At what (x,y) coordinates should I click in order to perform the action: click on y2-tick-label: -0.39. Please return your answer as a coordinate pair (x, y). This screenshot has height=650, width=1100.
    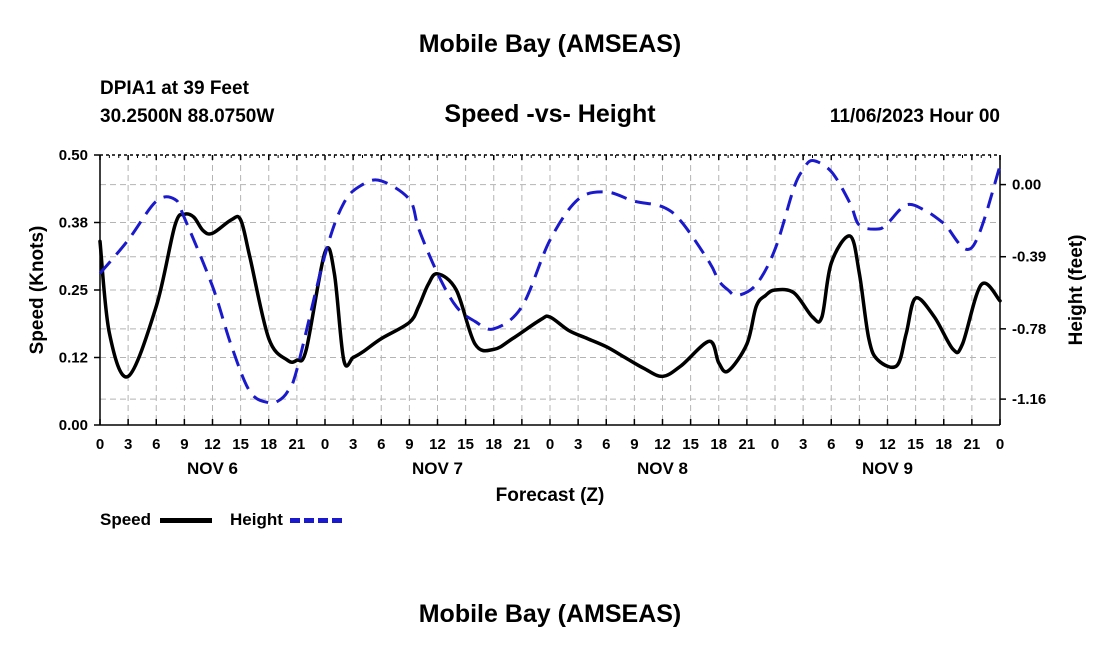
    Looking at the image, I should click on (1029, 257).